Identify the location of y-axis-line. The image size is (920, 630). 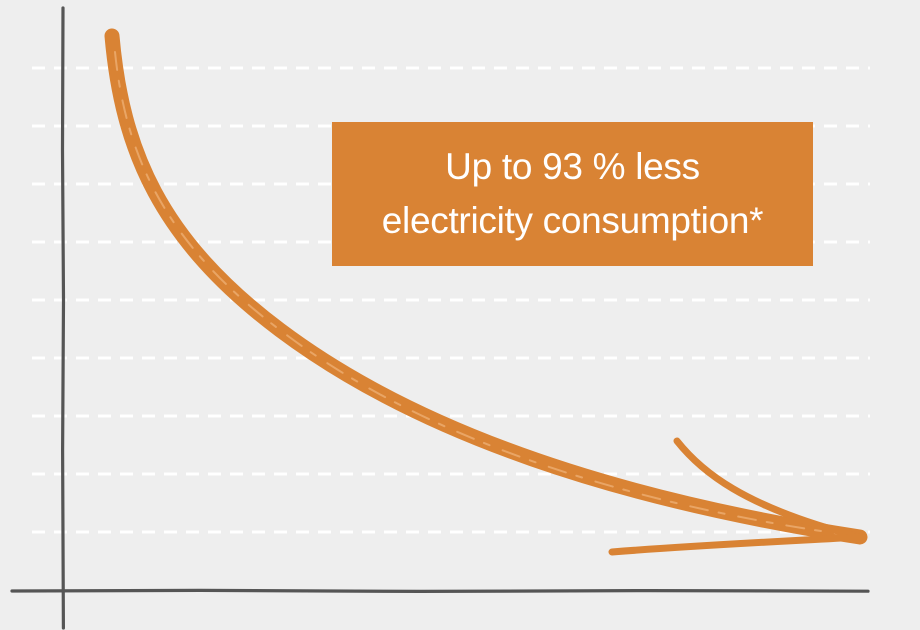
(63, 318).